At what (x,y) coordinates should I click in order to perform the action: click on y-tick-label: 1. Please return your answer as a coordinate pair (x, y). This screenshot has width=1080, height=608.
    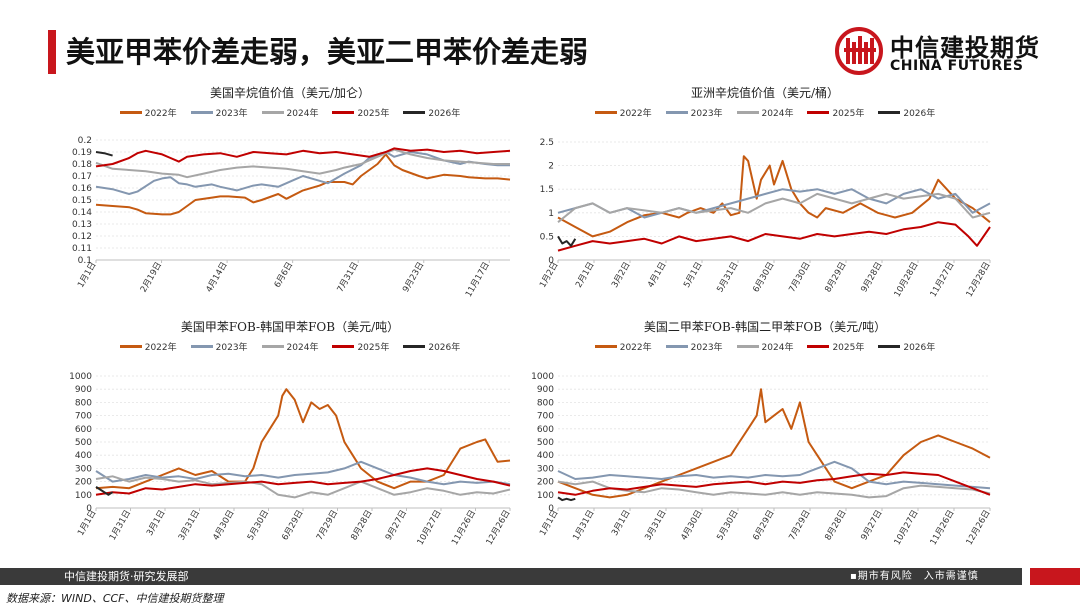
    Looking at the image, I should click on (551, 214).